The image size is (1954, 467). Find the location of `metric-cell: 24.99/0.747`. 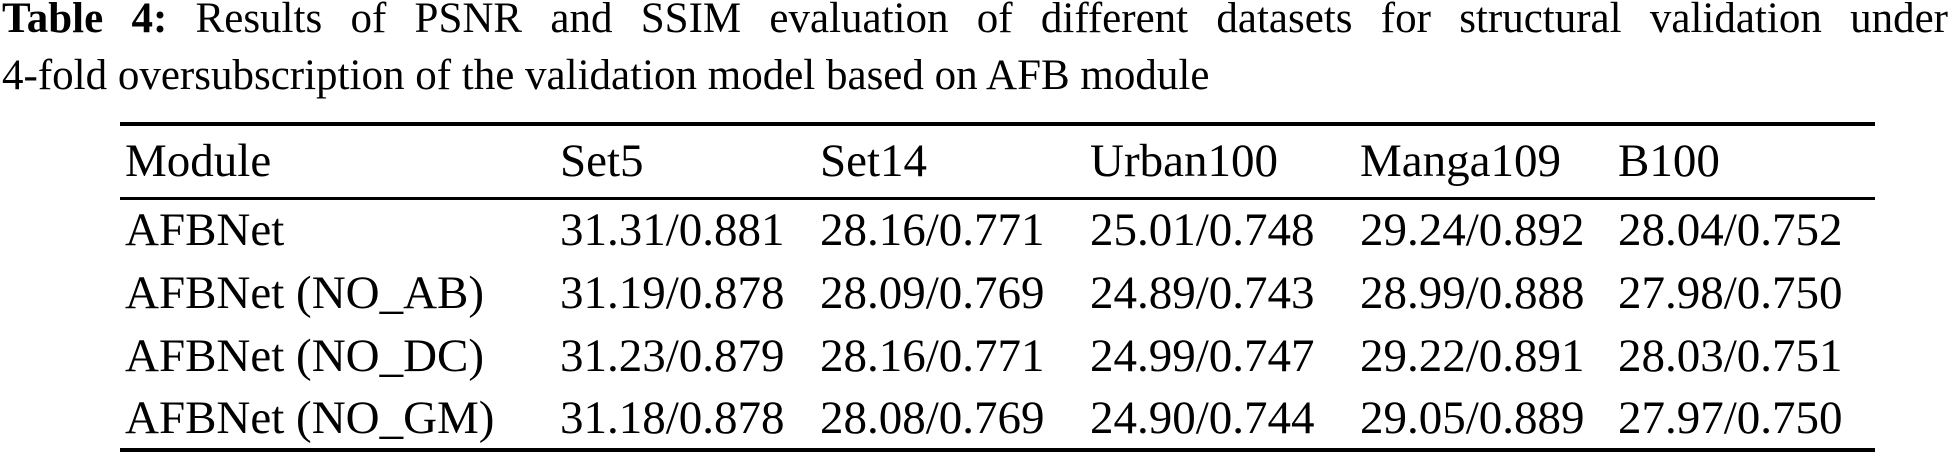

metric-cell: 24.99/0.747 is located at coordinates (1202, 355).